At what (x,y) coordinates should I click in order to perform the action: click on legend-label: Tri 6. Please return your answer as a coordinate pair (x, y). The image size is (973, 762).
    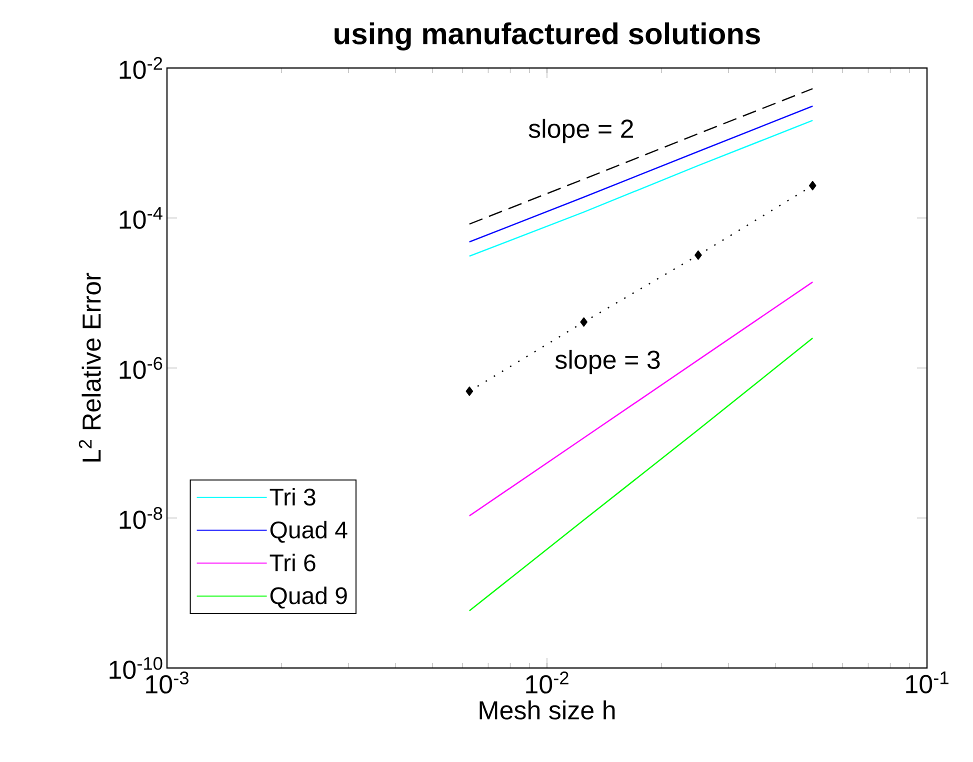
    Looking at the image, I should click on (293, 563).